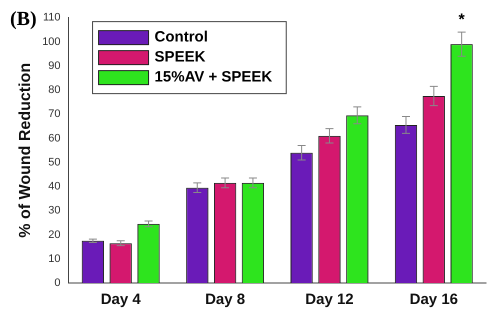 The image size is (504, 320). I want to click on legend-label: 15%AV + SPEEK, so click(213, 77).